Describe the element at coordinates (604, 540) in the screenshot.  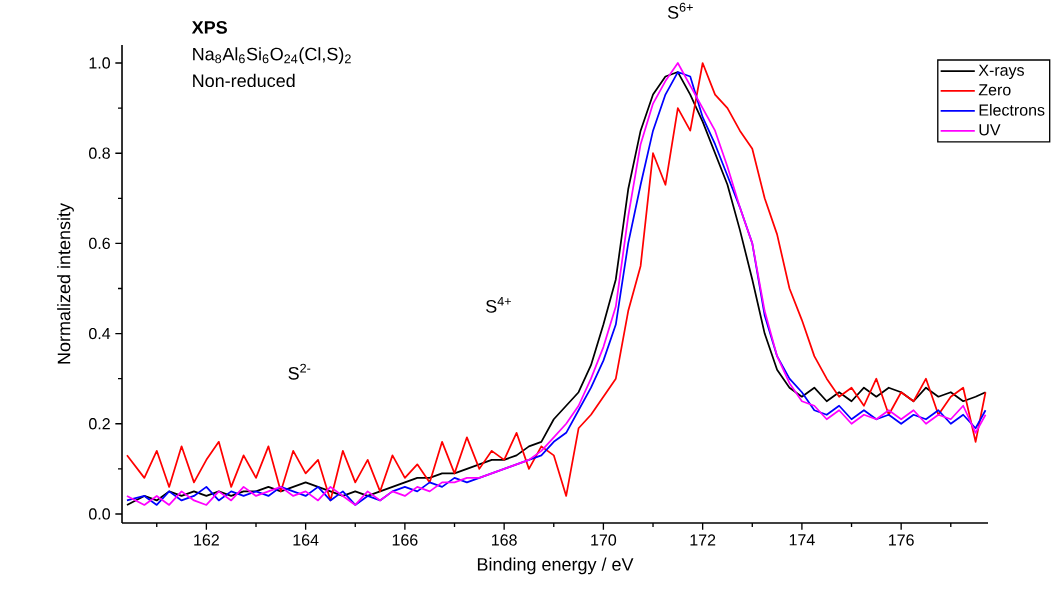
I see `x-tick-label: 170` at that location.